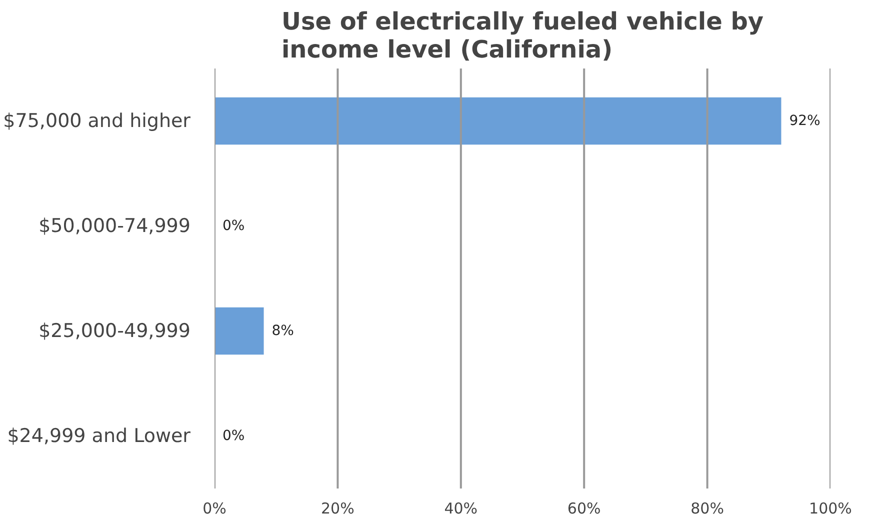  What do you see at coordinates (522, 36) in the screenshot?
I see `chart-title: Use of electrically fueled vehicle by income level (California)` at bounding box center [522, 36].